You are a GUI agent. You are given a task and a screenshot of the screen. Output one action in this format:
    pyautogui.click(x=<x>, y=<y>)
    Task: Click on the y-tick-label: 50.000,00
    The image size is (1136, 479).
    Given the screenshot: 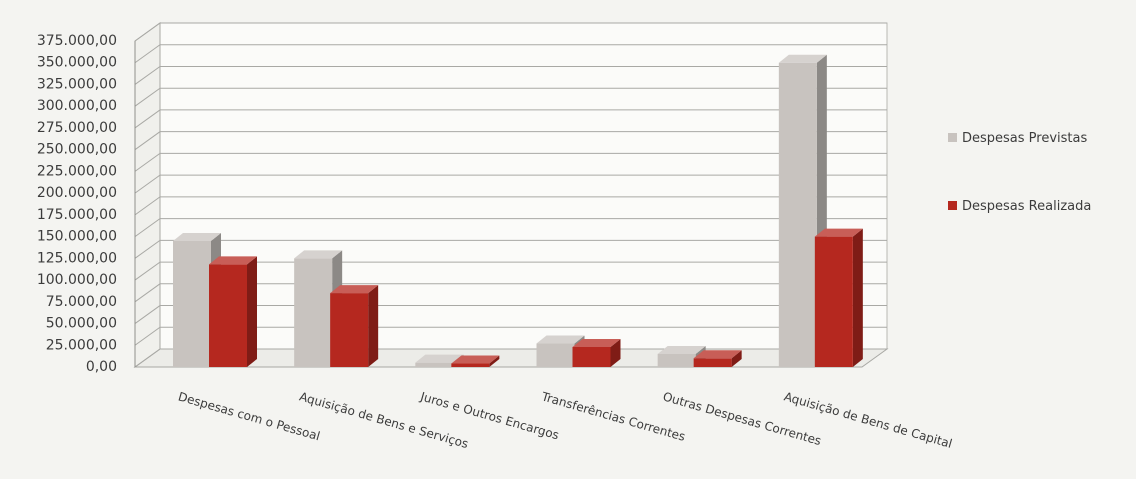 What is the action you would take?
    pyautogui.click(x=81, y=324)
    